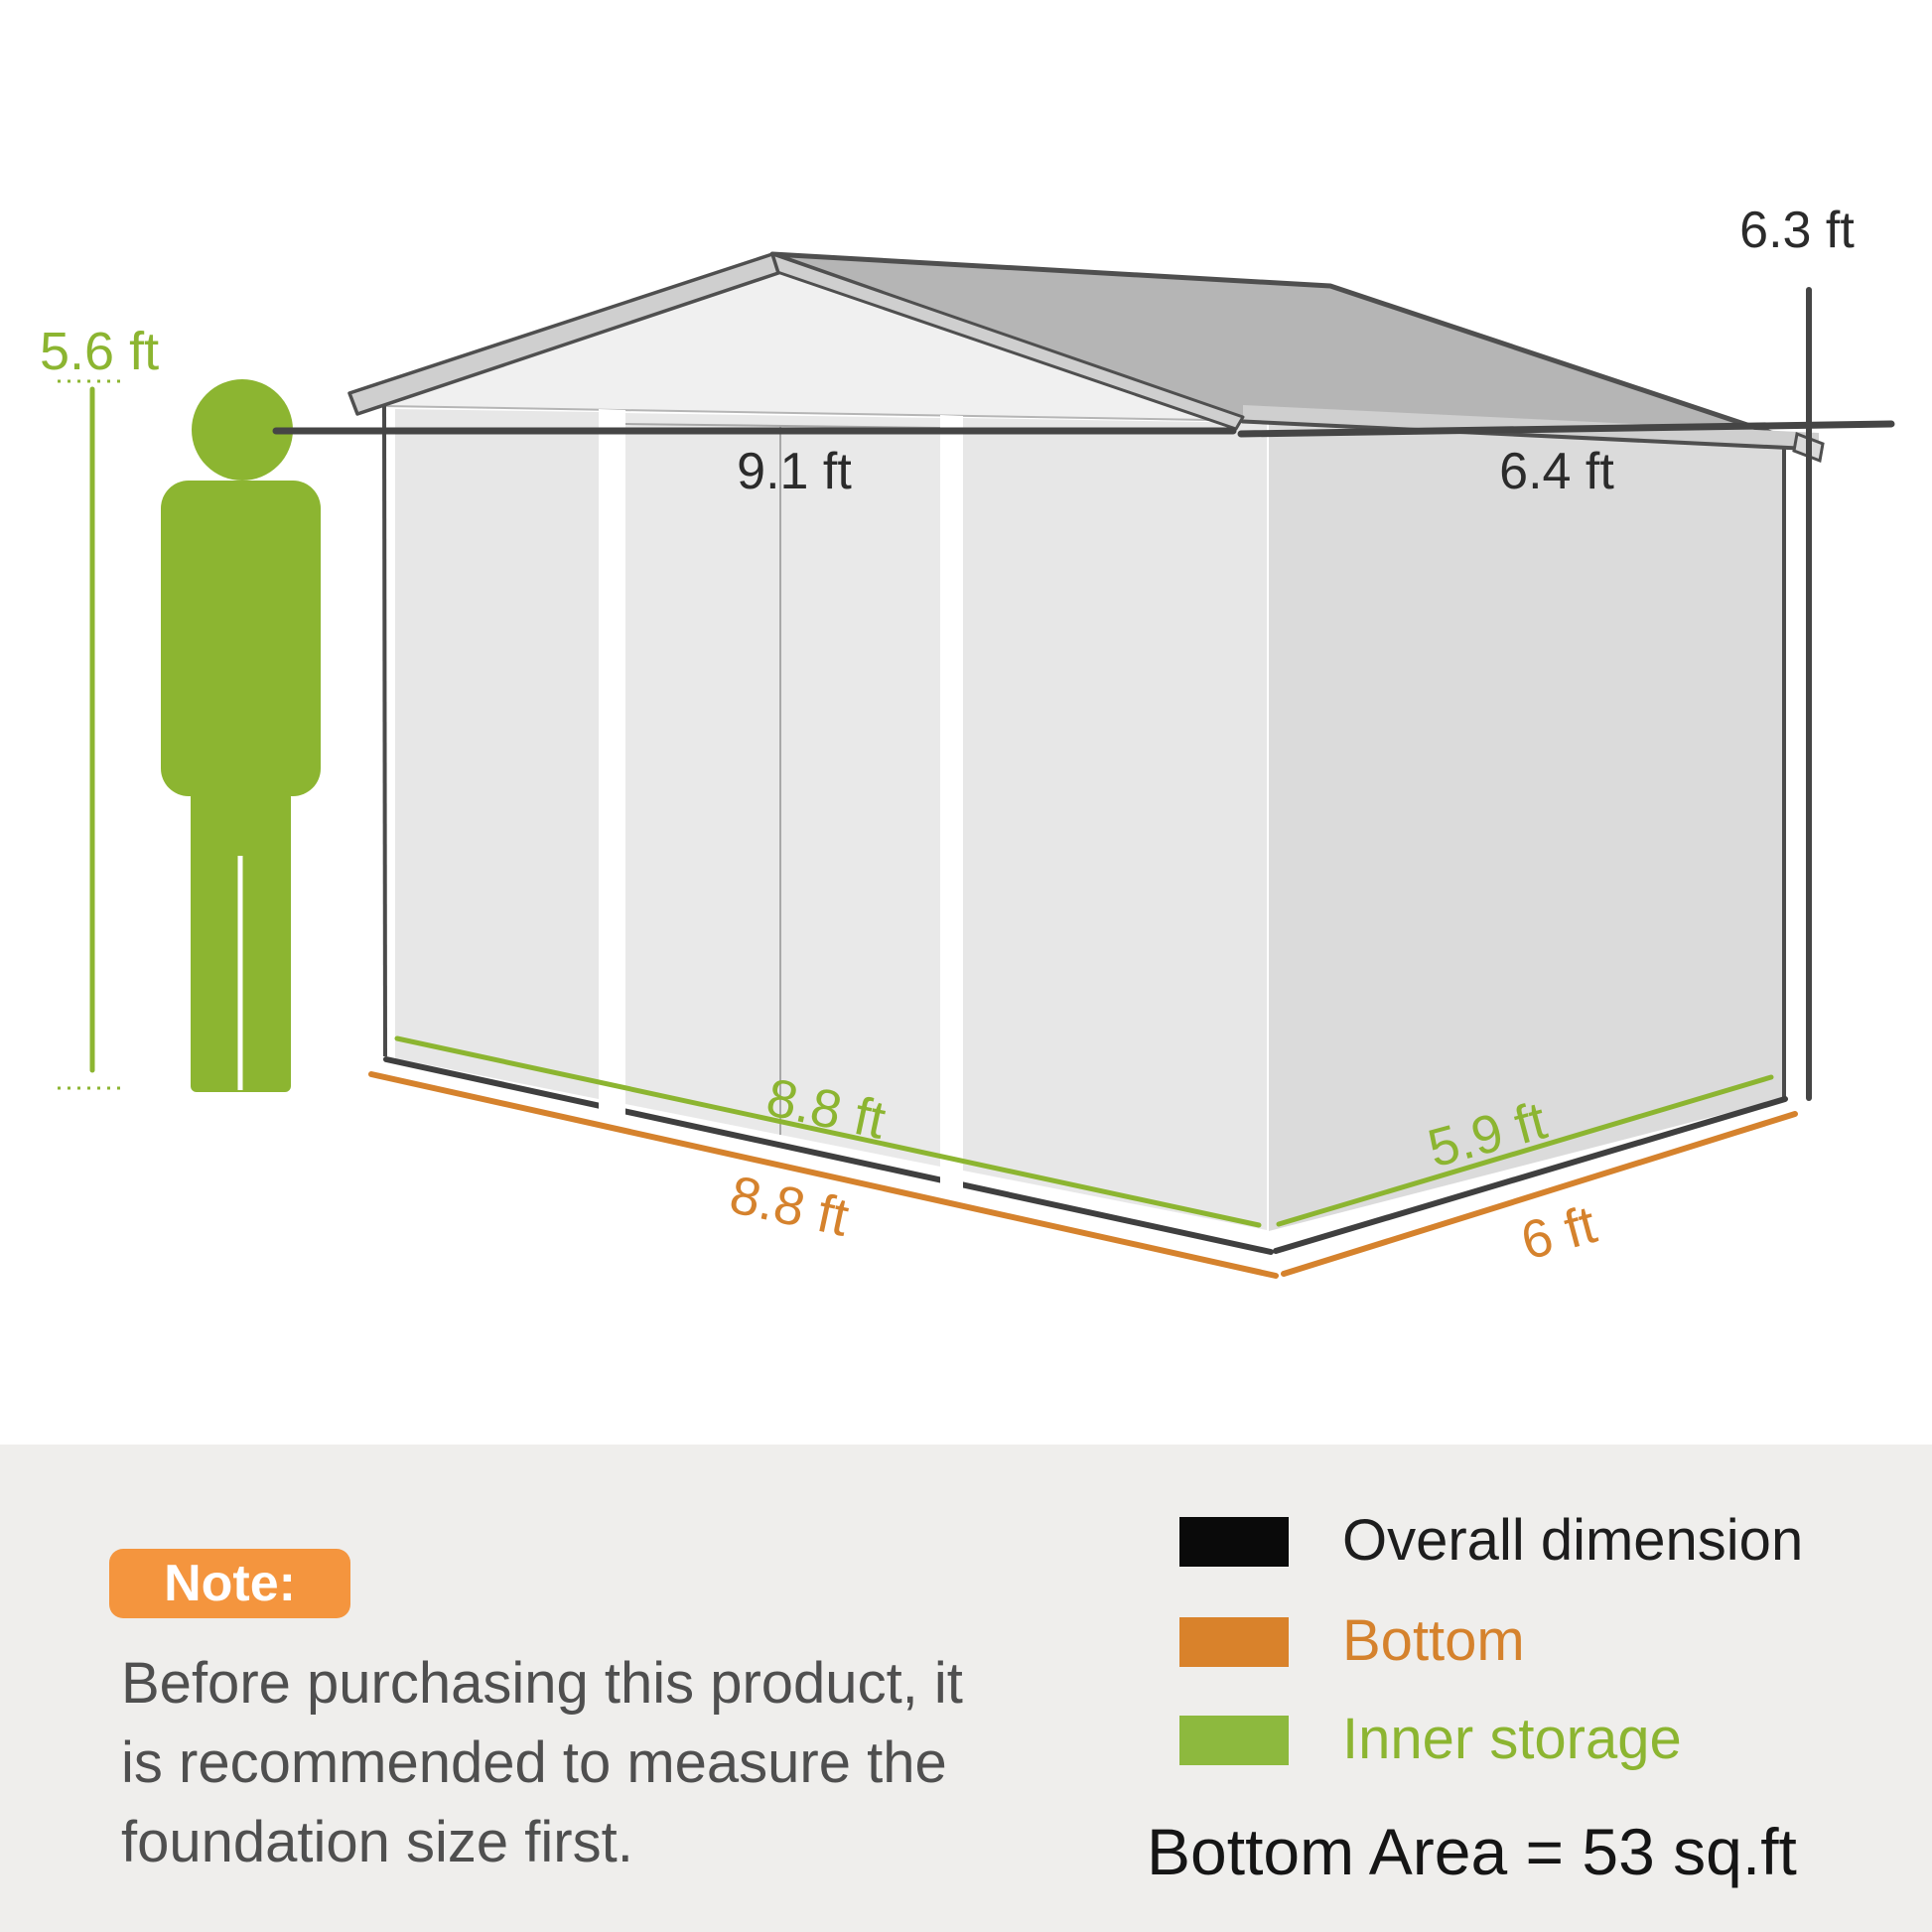 This screenshot has width=1932, height=1932. Describe the element at coordinates (1525, 1151) in the screenshot. I see `inner-storage-line-side` at that location.